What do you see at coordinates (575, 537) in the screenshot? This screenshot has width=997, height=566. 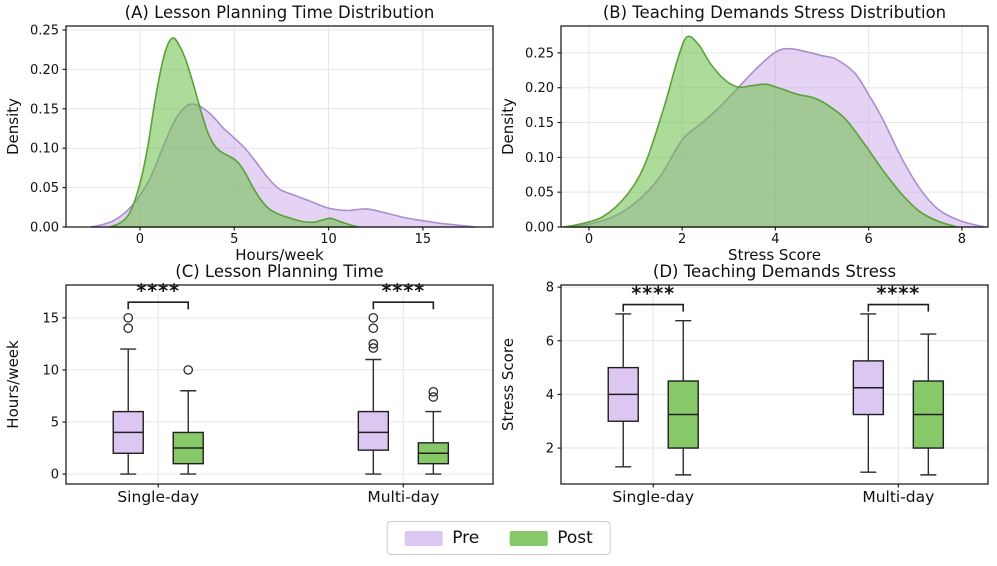 I see `legend-label: Post` at bounding box center [575, 537].